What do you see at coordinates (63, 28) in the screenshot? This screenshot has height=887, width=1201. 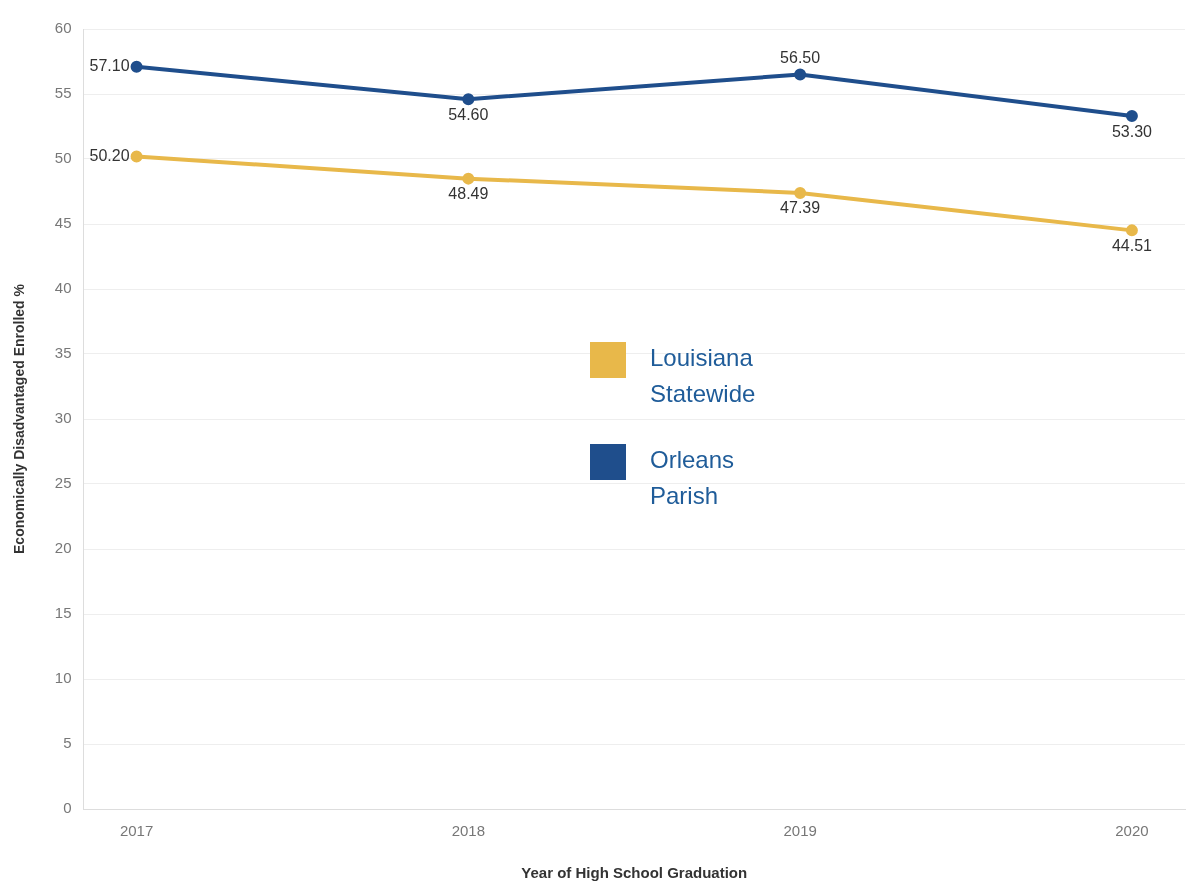 I see `y-tick-label: 60` at bounding box center [63, 28].